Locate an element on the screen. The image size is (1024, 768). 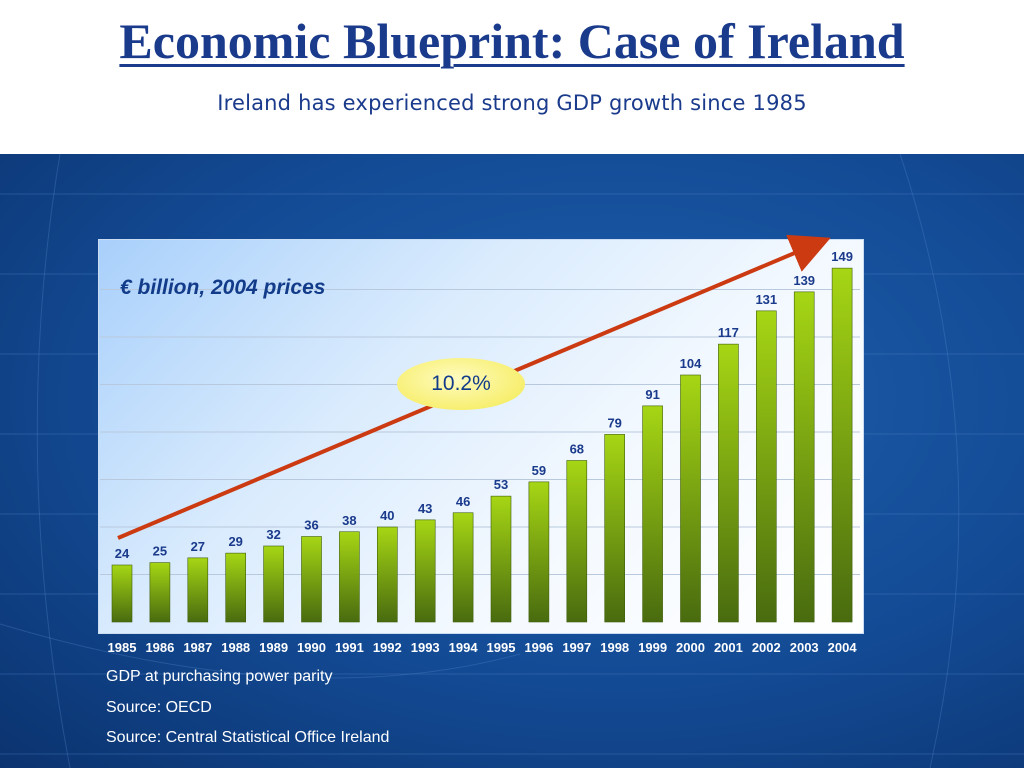
slide-title: Economic Blueprint: Case of Ireland is located at coordinates (512, 41).